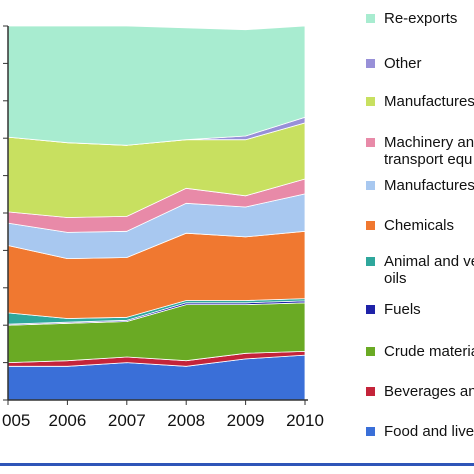 This screenshot has height=474, width=474. What do you see at coordinates (186, 420) in the screenshot?
I see `x-tick-label-3: 2008` at bounding box center [186, 420].